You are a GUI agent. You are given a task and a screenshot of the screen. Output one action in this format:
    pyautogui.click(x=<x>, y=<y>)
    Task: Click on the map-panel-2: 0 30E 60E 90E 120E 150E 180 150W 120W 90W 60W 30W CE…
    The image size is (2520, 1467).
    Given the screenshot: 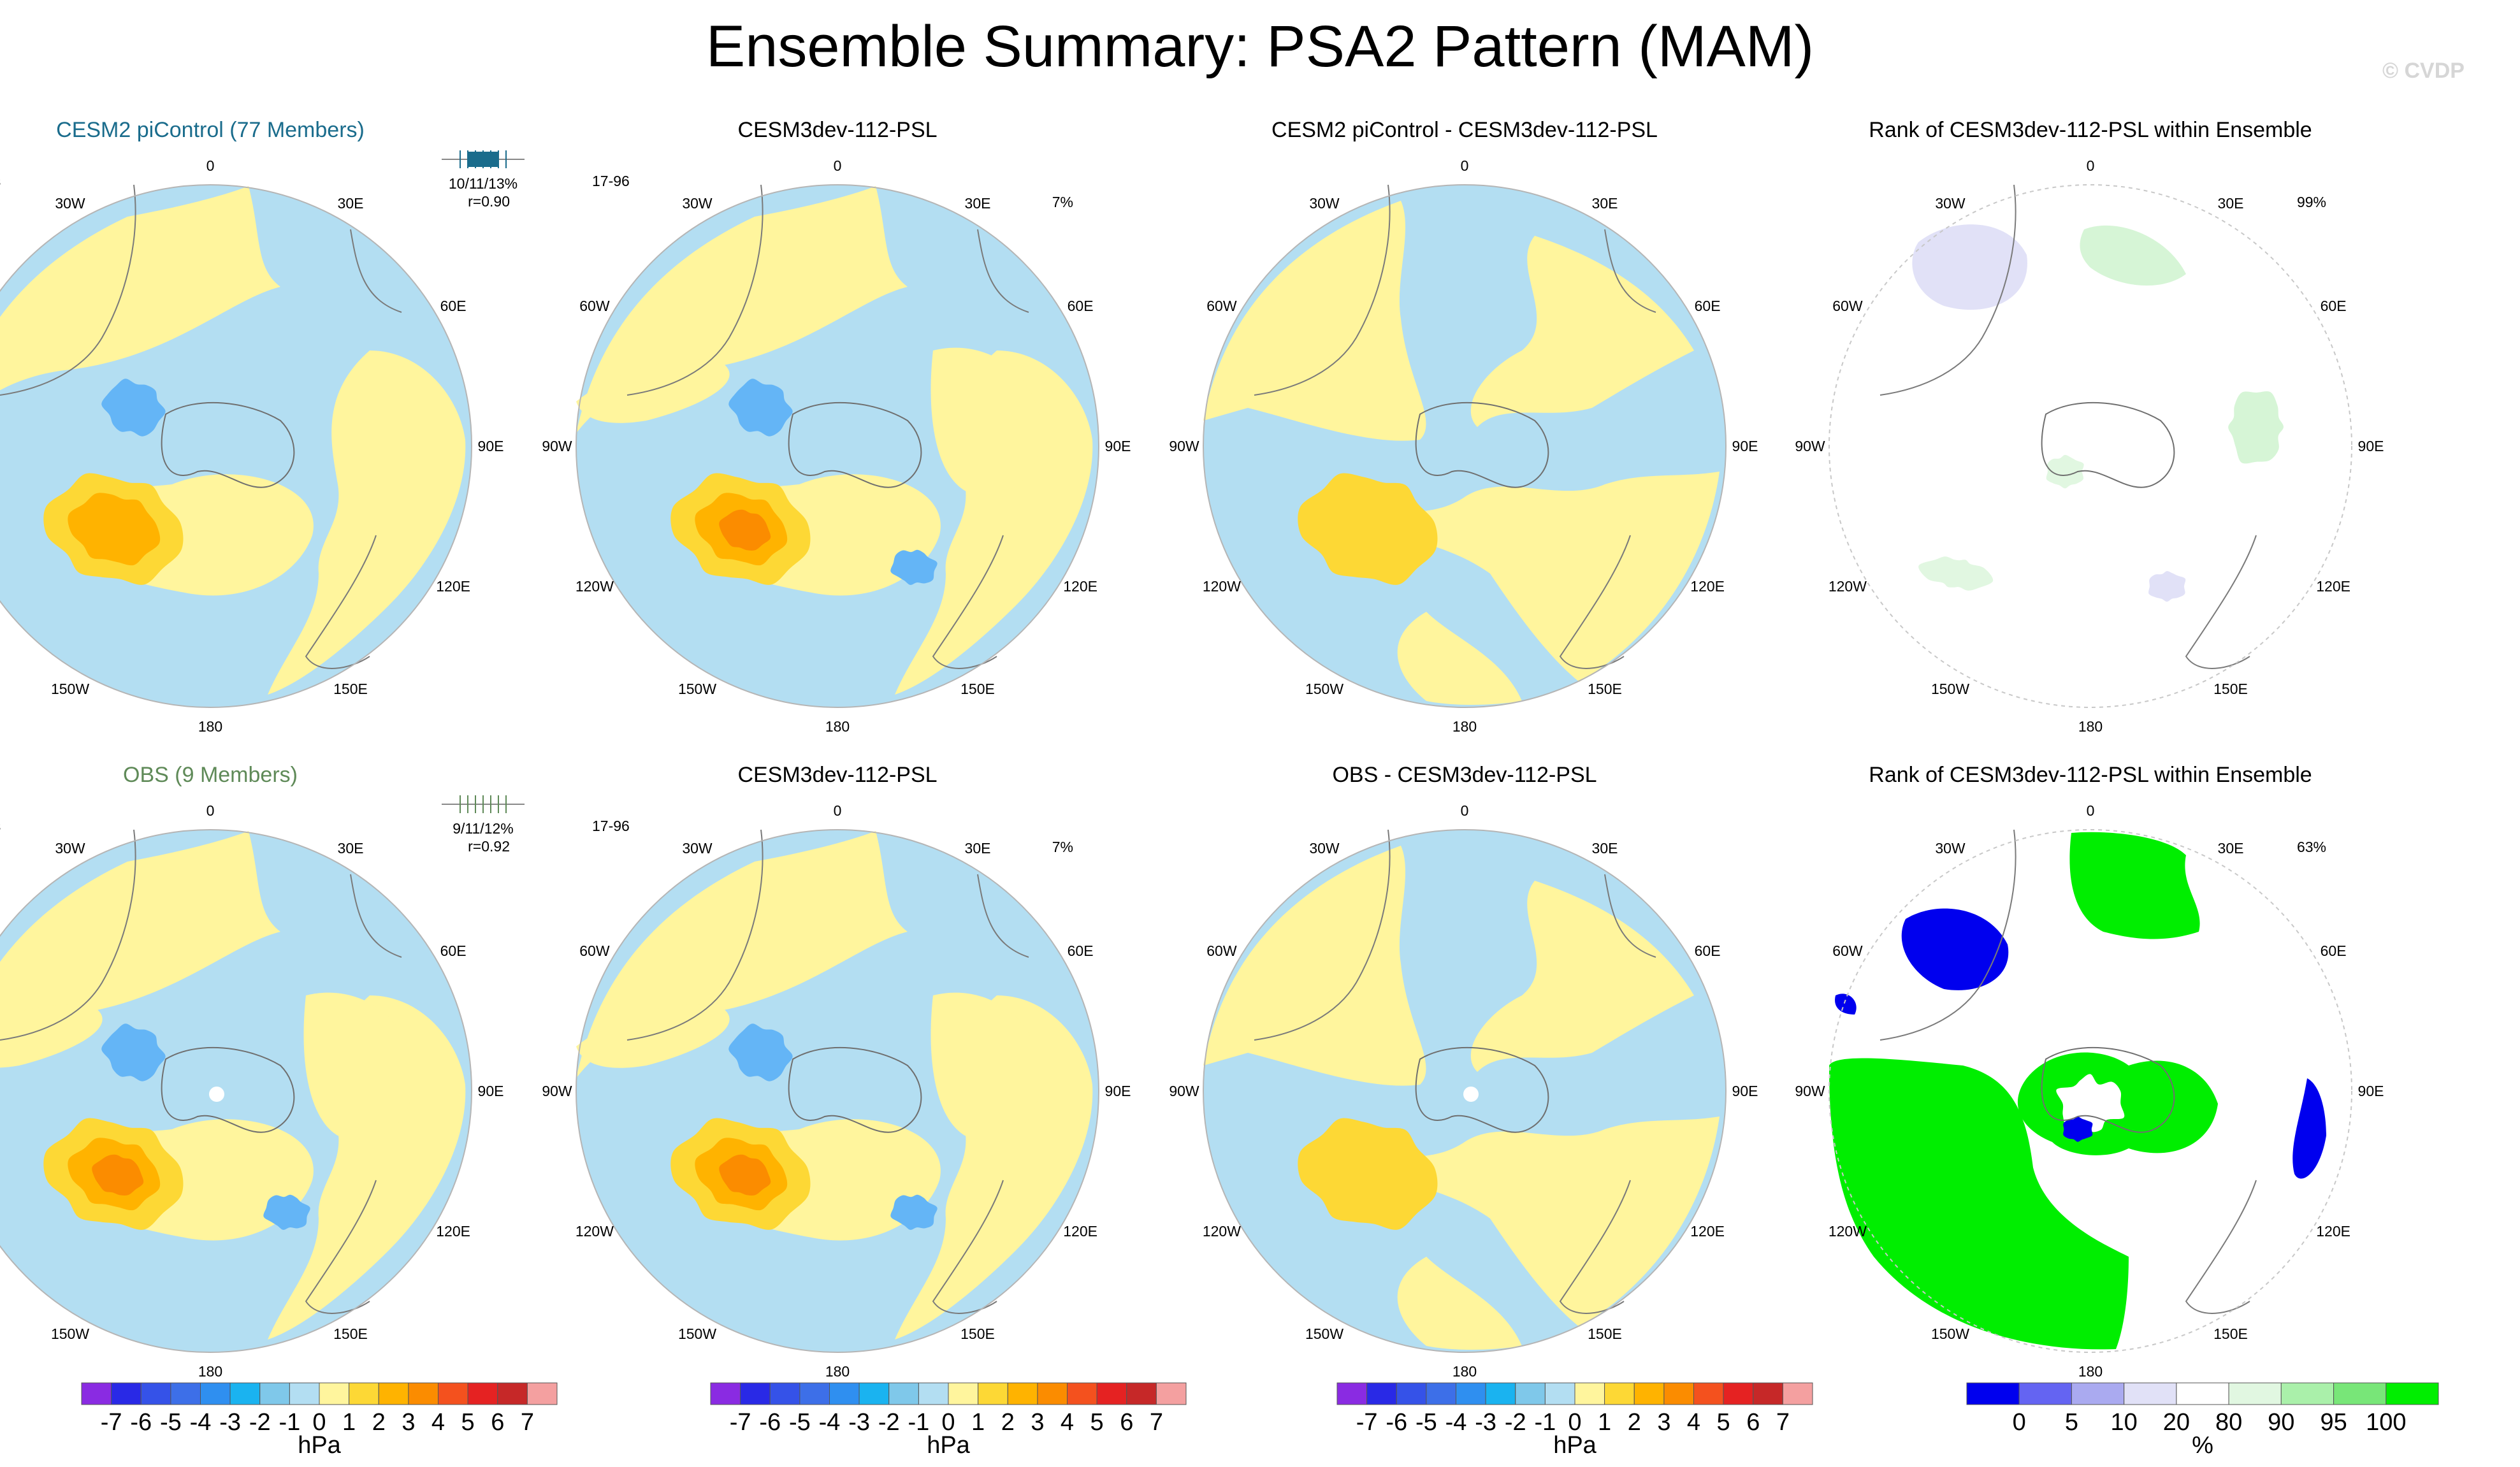 What is the action you would take?
    pyautogui.click(x=836, y=426)
    